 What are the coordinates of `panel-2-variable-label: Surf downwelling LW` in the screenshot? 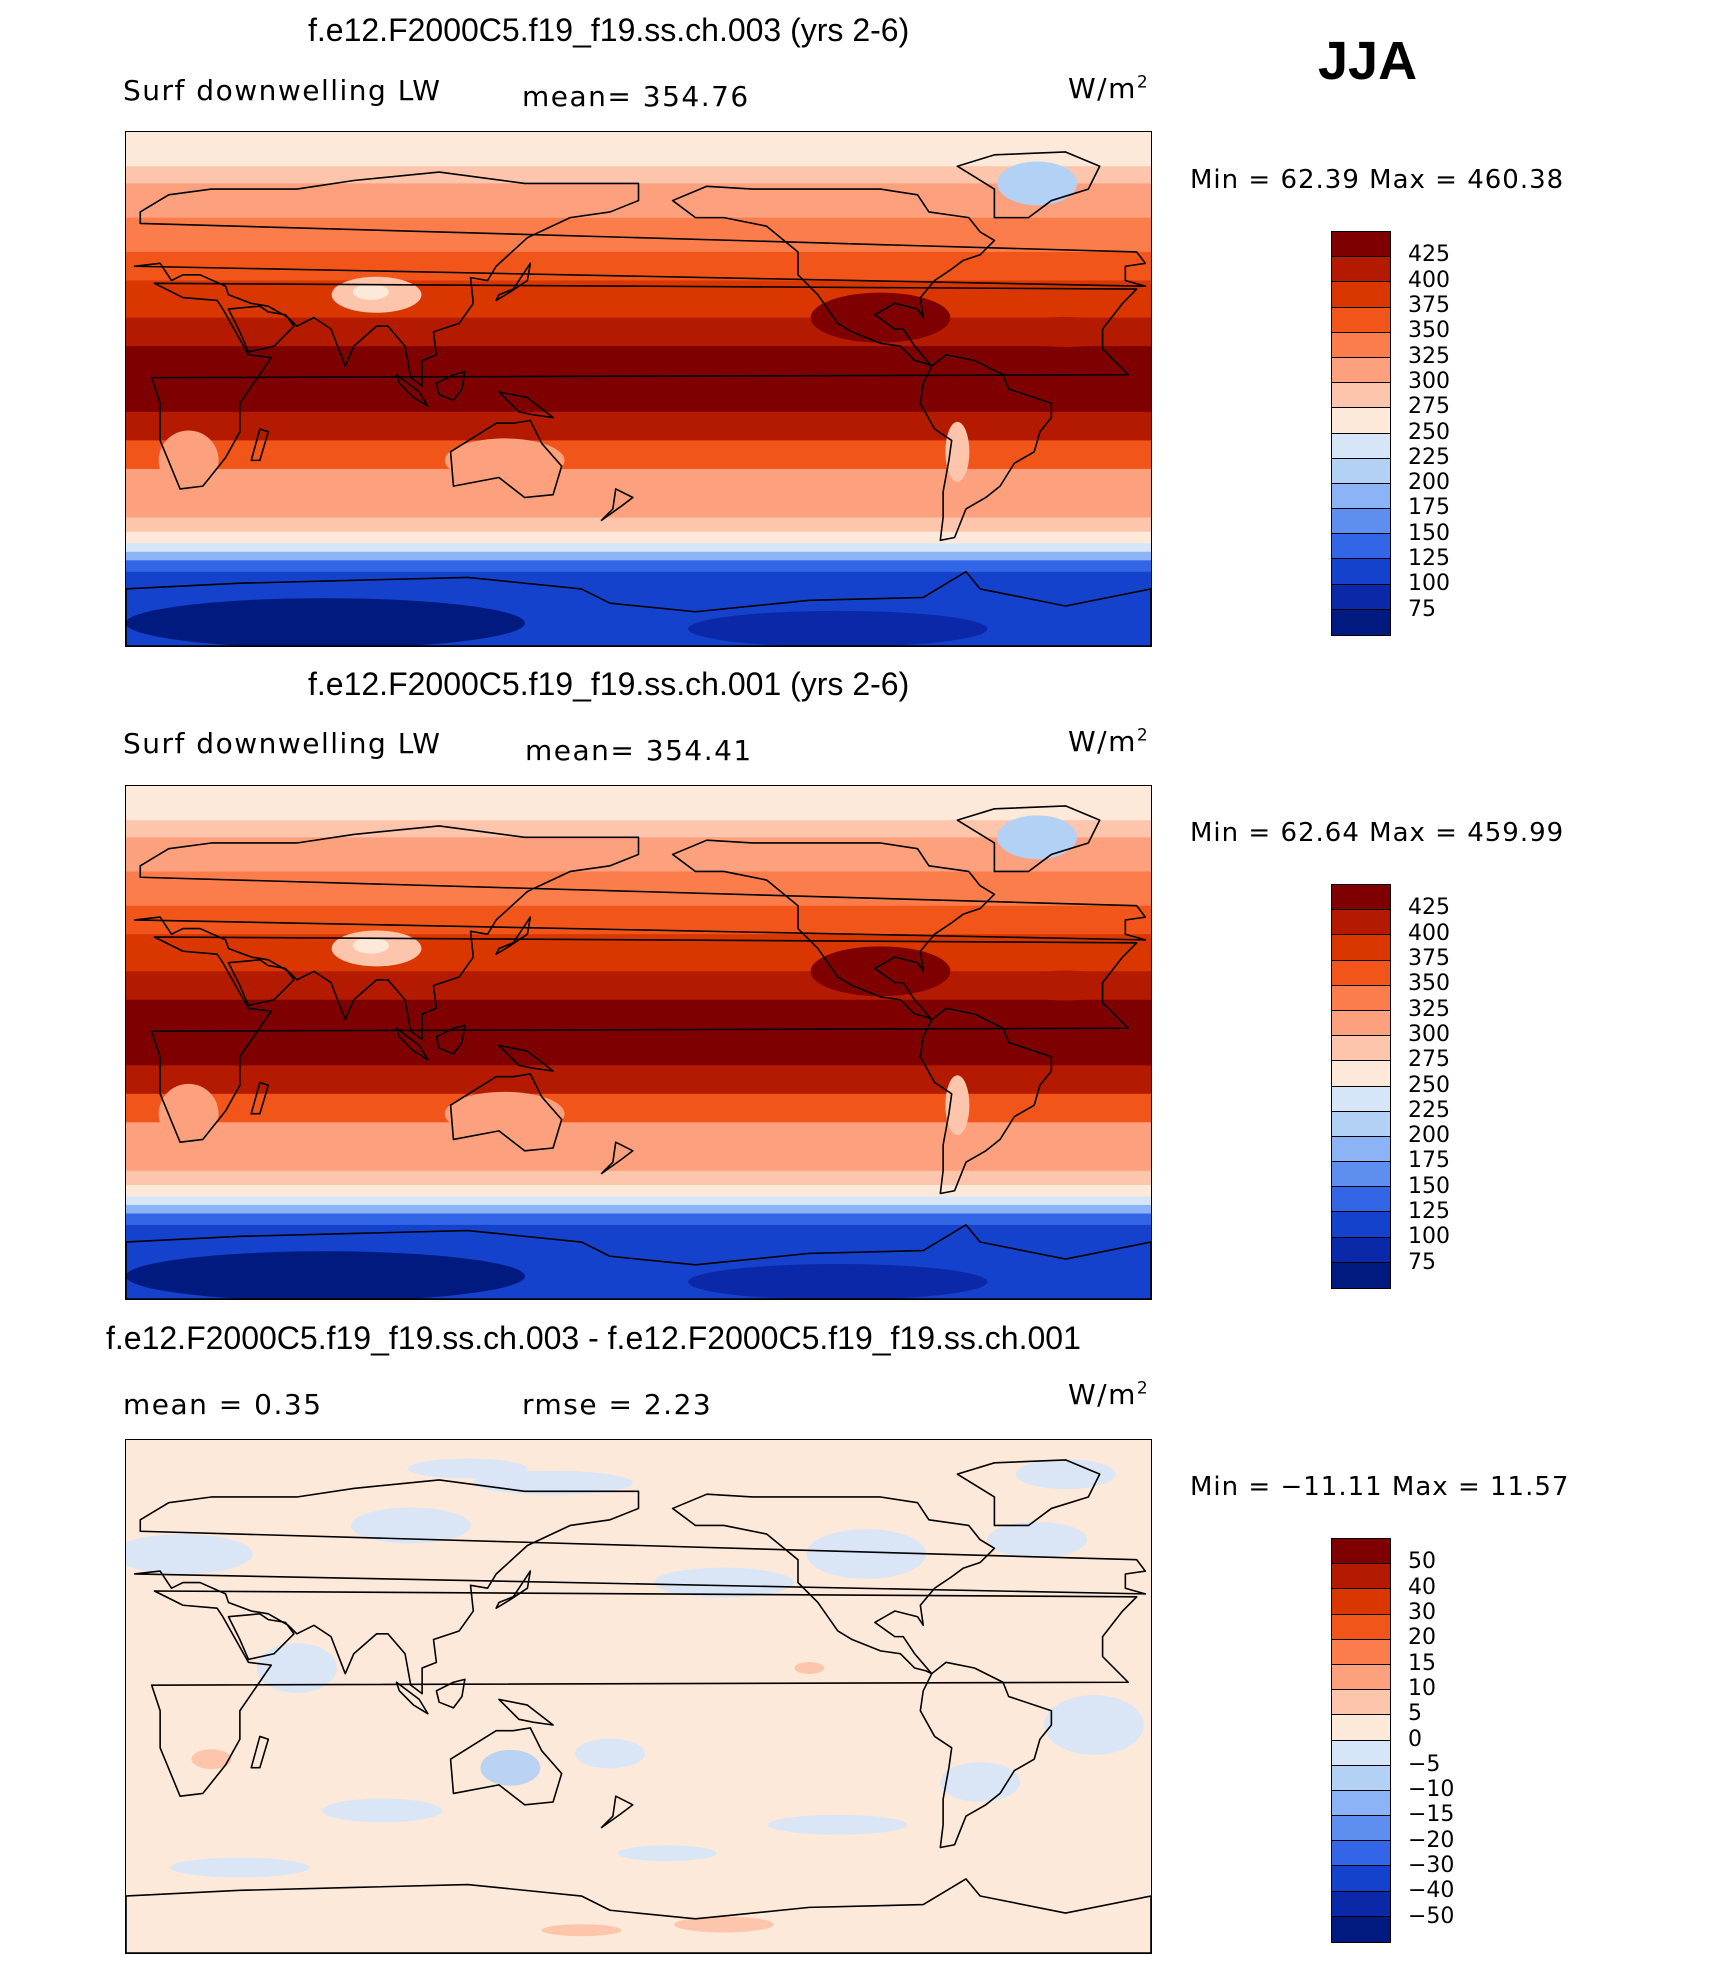 It's located at (282, 743).